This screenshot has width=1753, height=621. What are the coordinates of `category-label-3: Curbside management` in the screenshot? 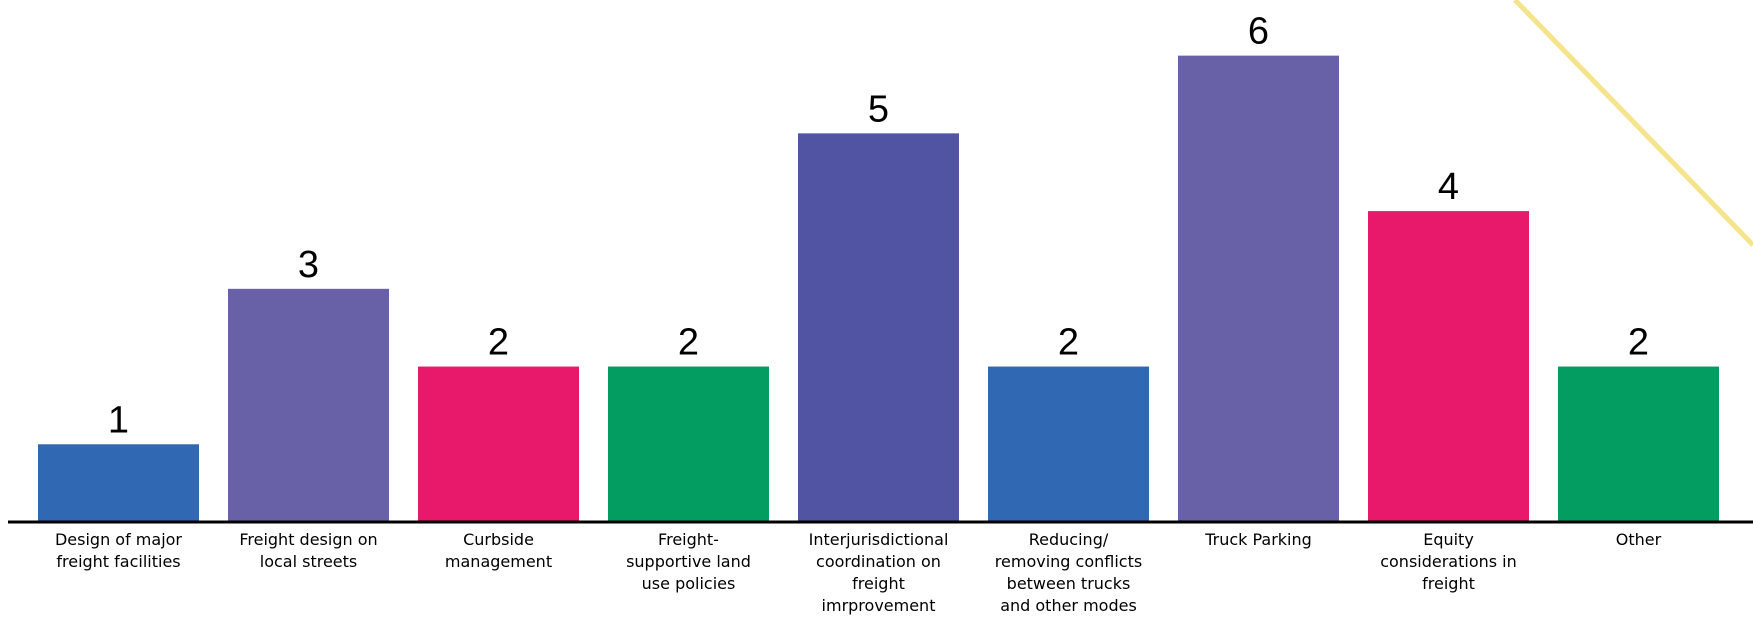 It's located at (498, 550).